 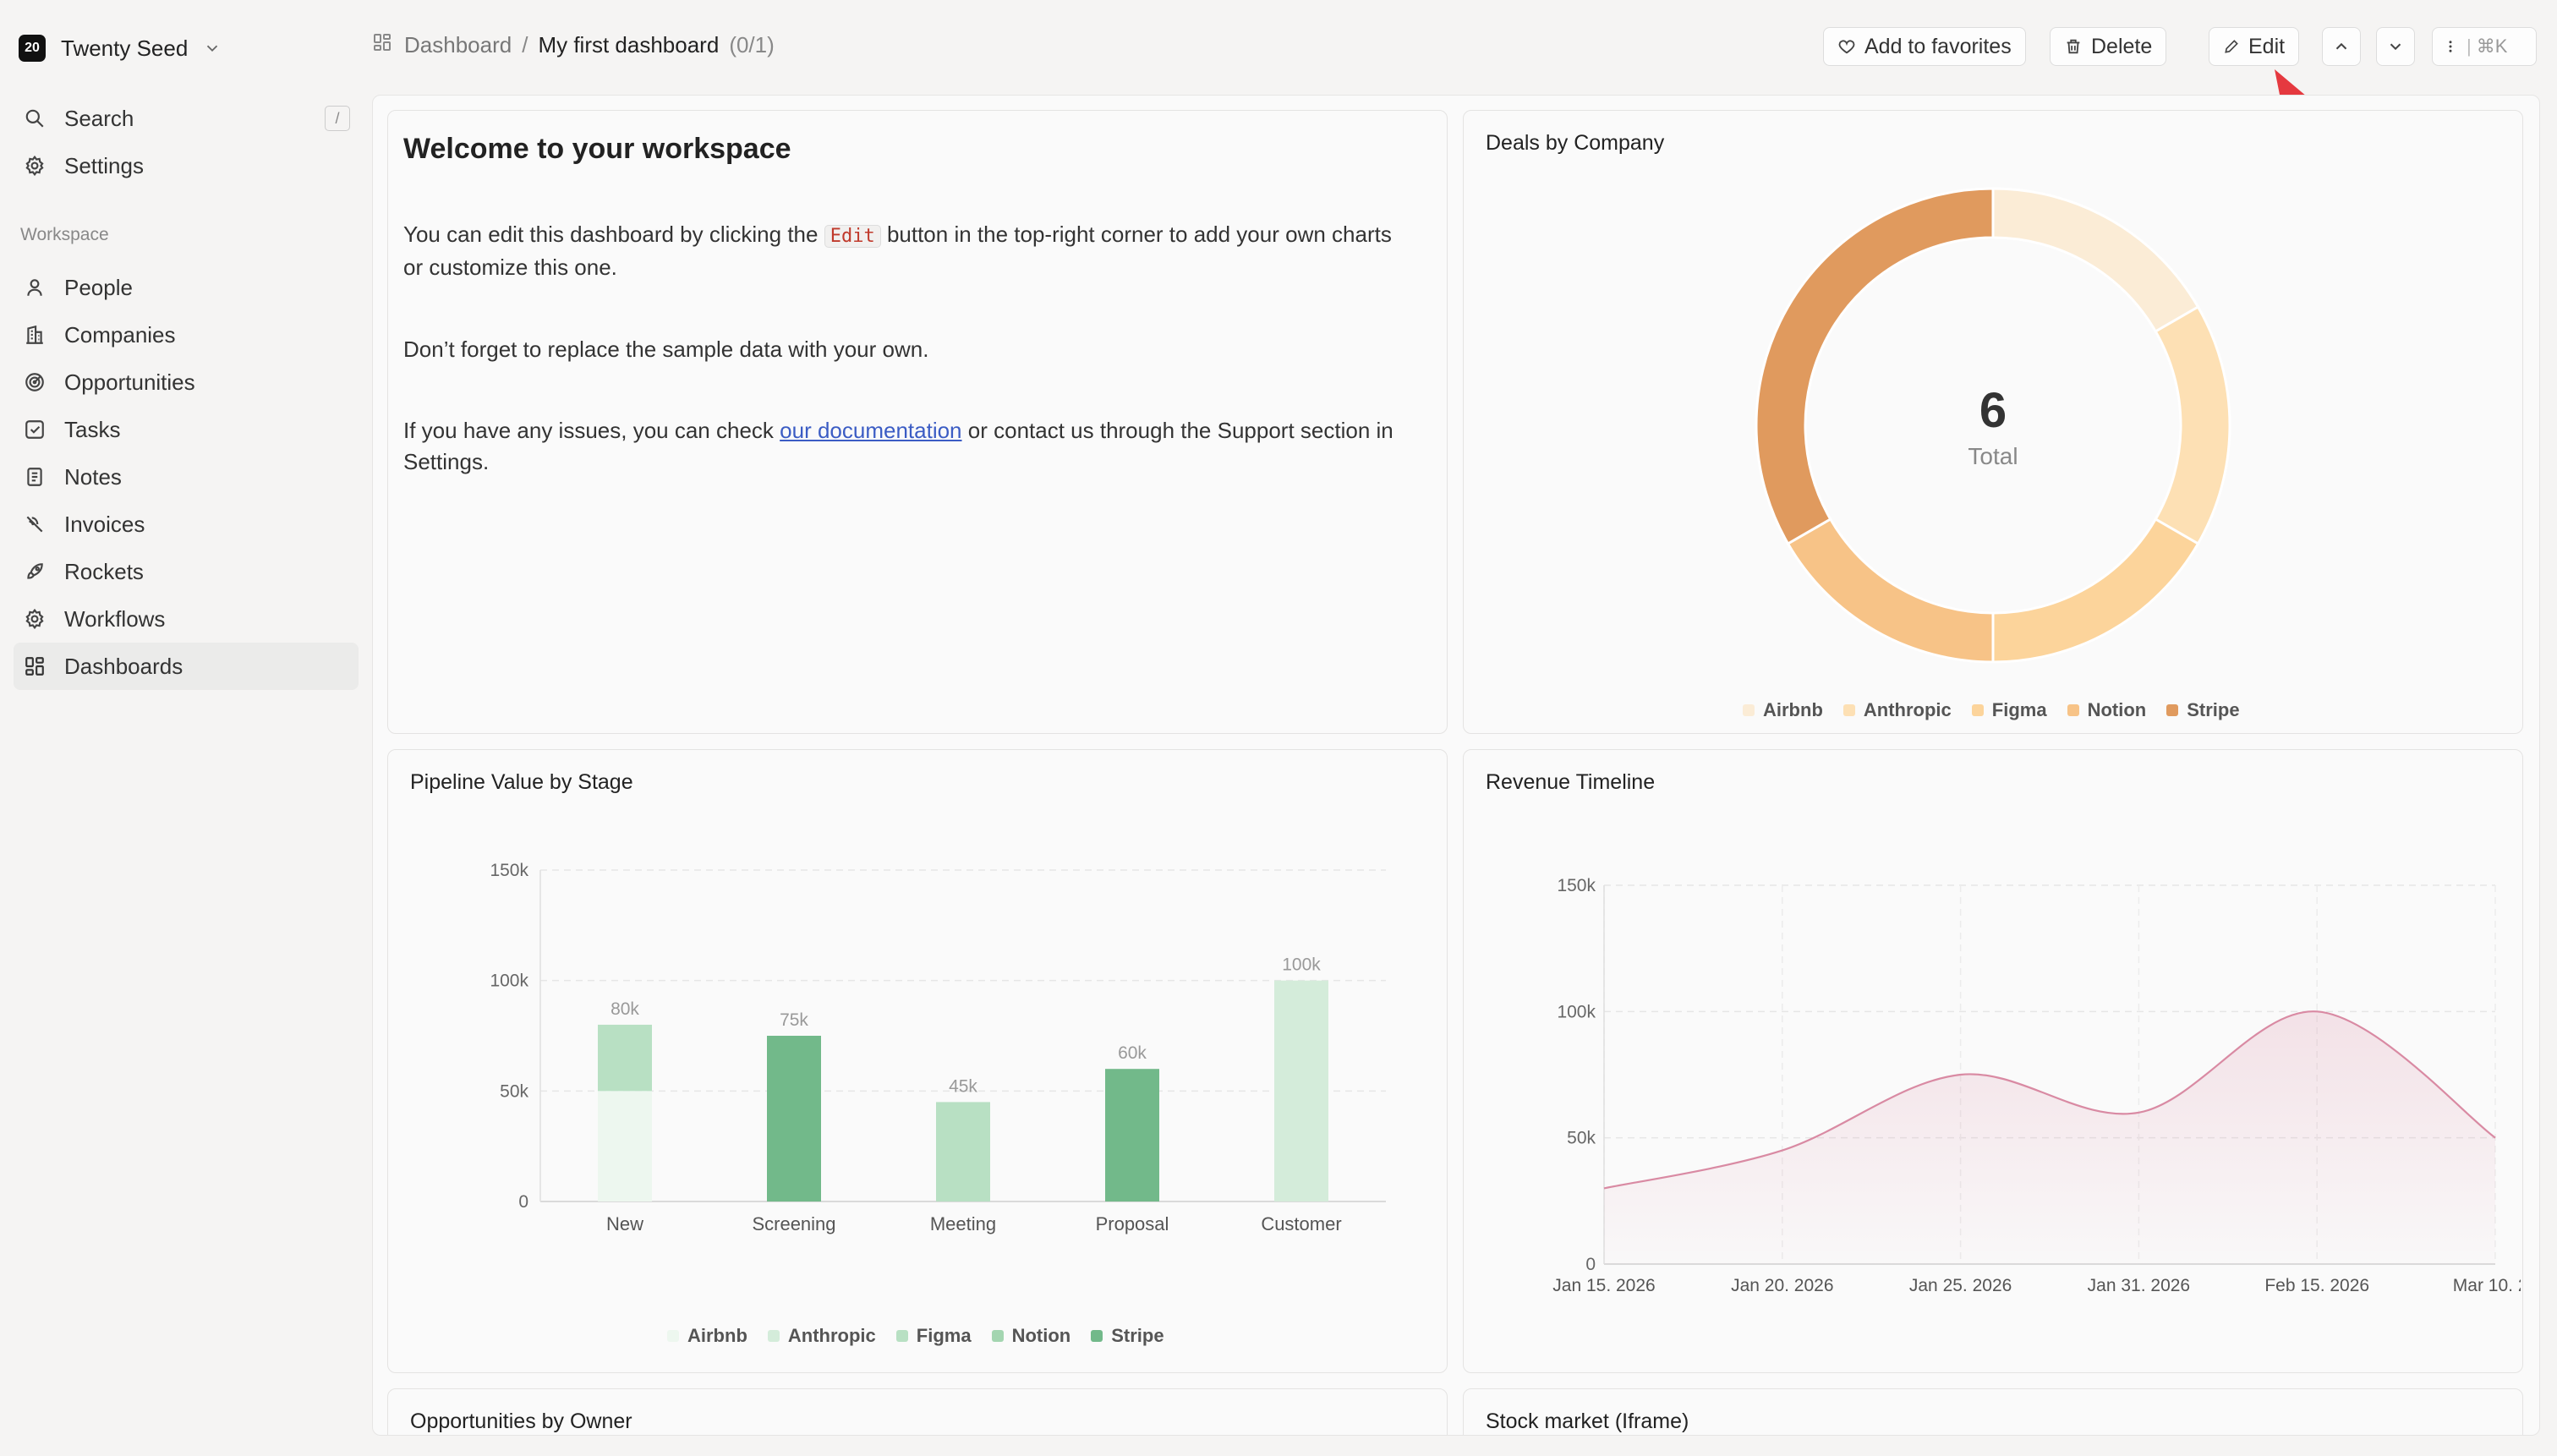 I want to click on donut-slice-figma, so click(x=2095, y=591).